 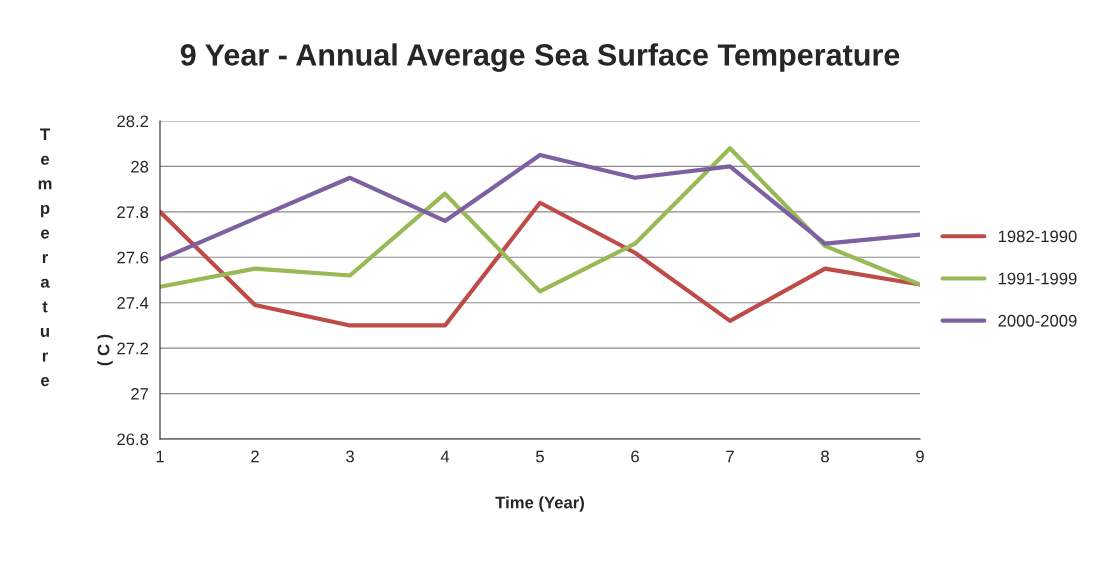 I want to click on x-axis-title: Time (Year), so click(x=539, y=504).